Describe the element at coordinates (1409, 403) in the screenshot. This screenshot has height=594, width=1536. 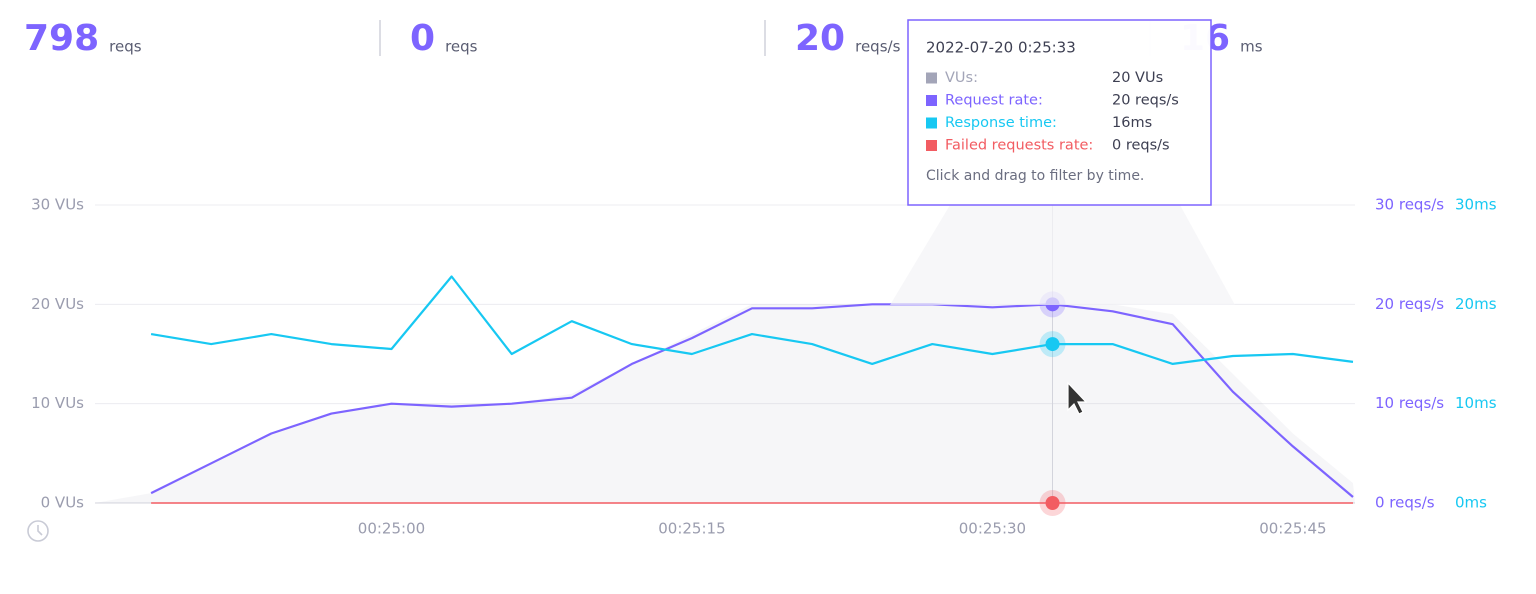
I see `y2-tick-label: 10 reqs/s` at that location.